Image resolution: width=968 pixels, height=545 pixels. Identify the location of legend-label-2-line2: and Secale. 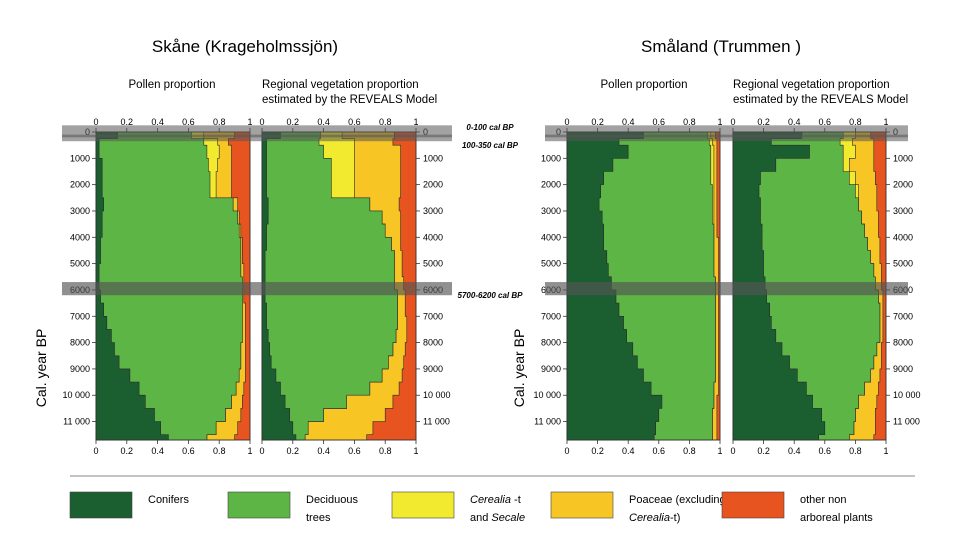
(497, 518).